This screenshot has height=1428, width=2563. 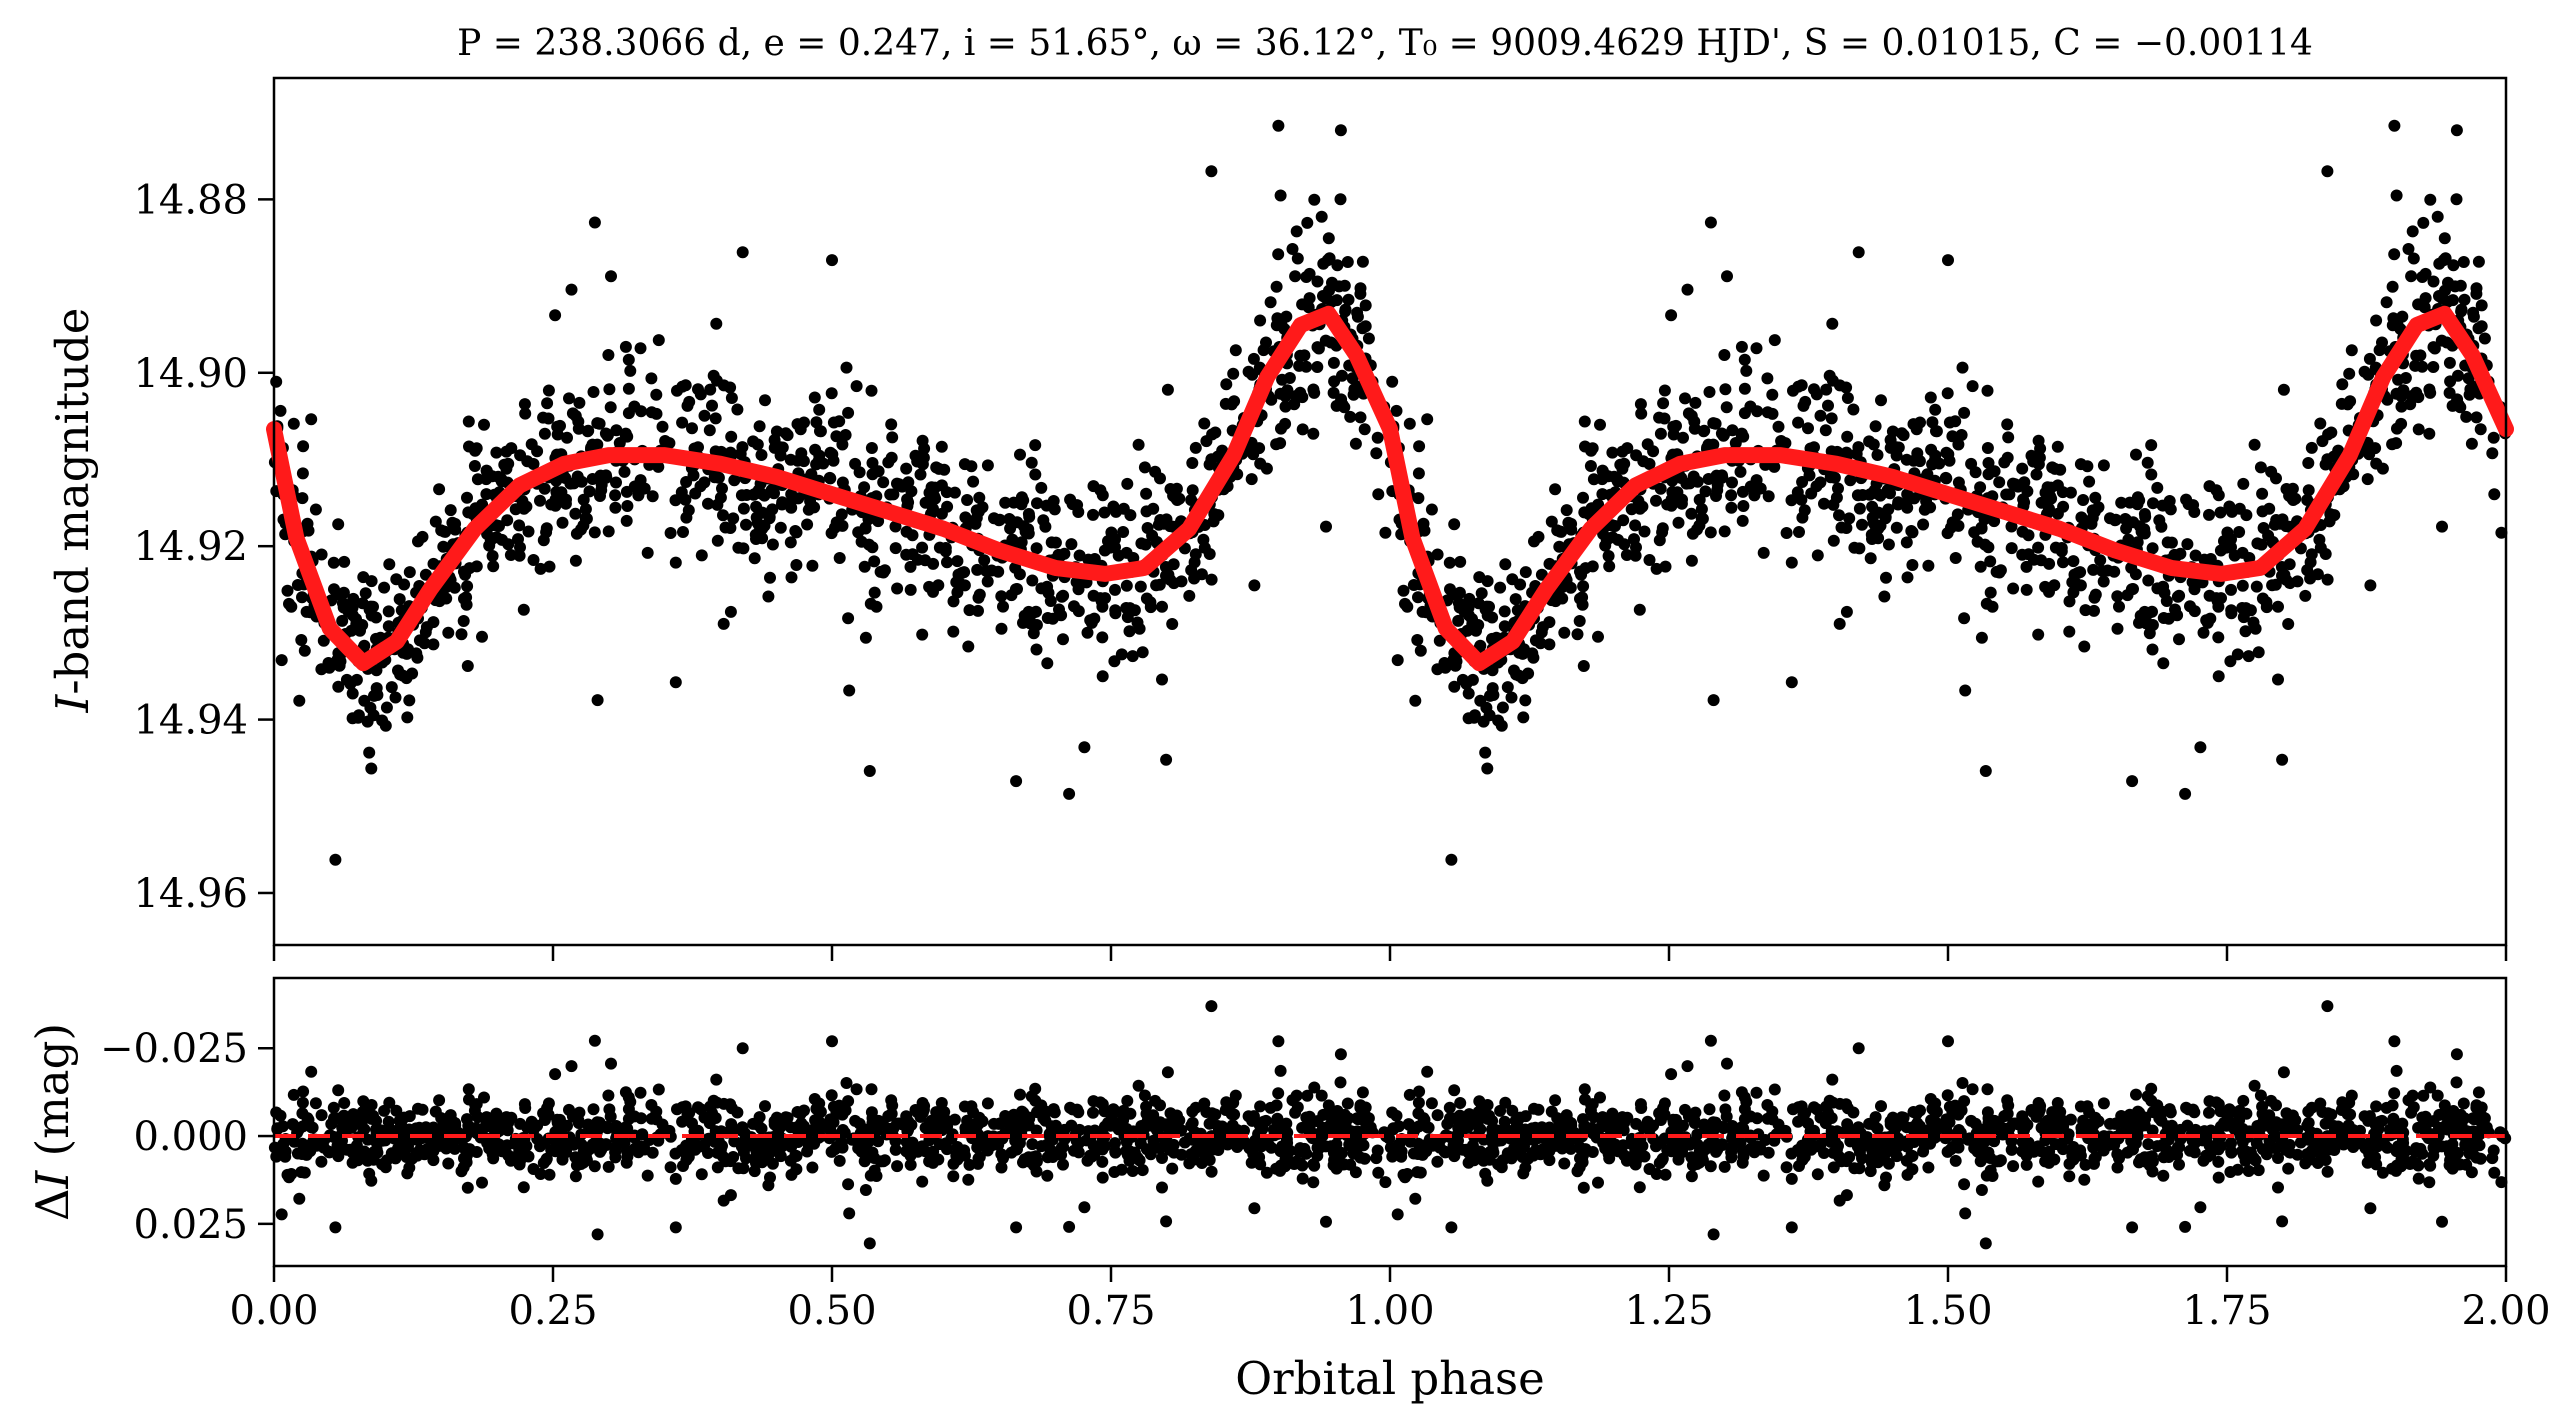 I want to click on x-tick-label: 0.50, so click(x=831, y=1311).